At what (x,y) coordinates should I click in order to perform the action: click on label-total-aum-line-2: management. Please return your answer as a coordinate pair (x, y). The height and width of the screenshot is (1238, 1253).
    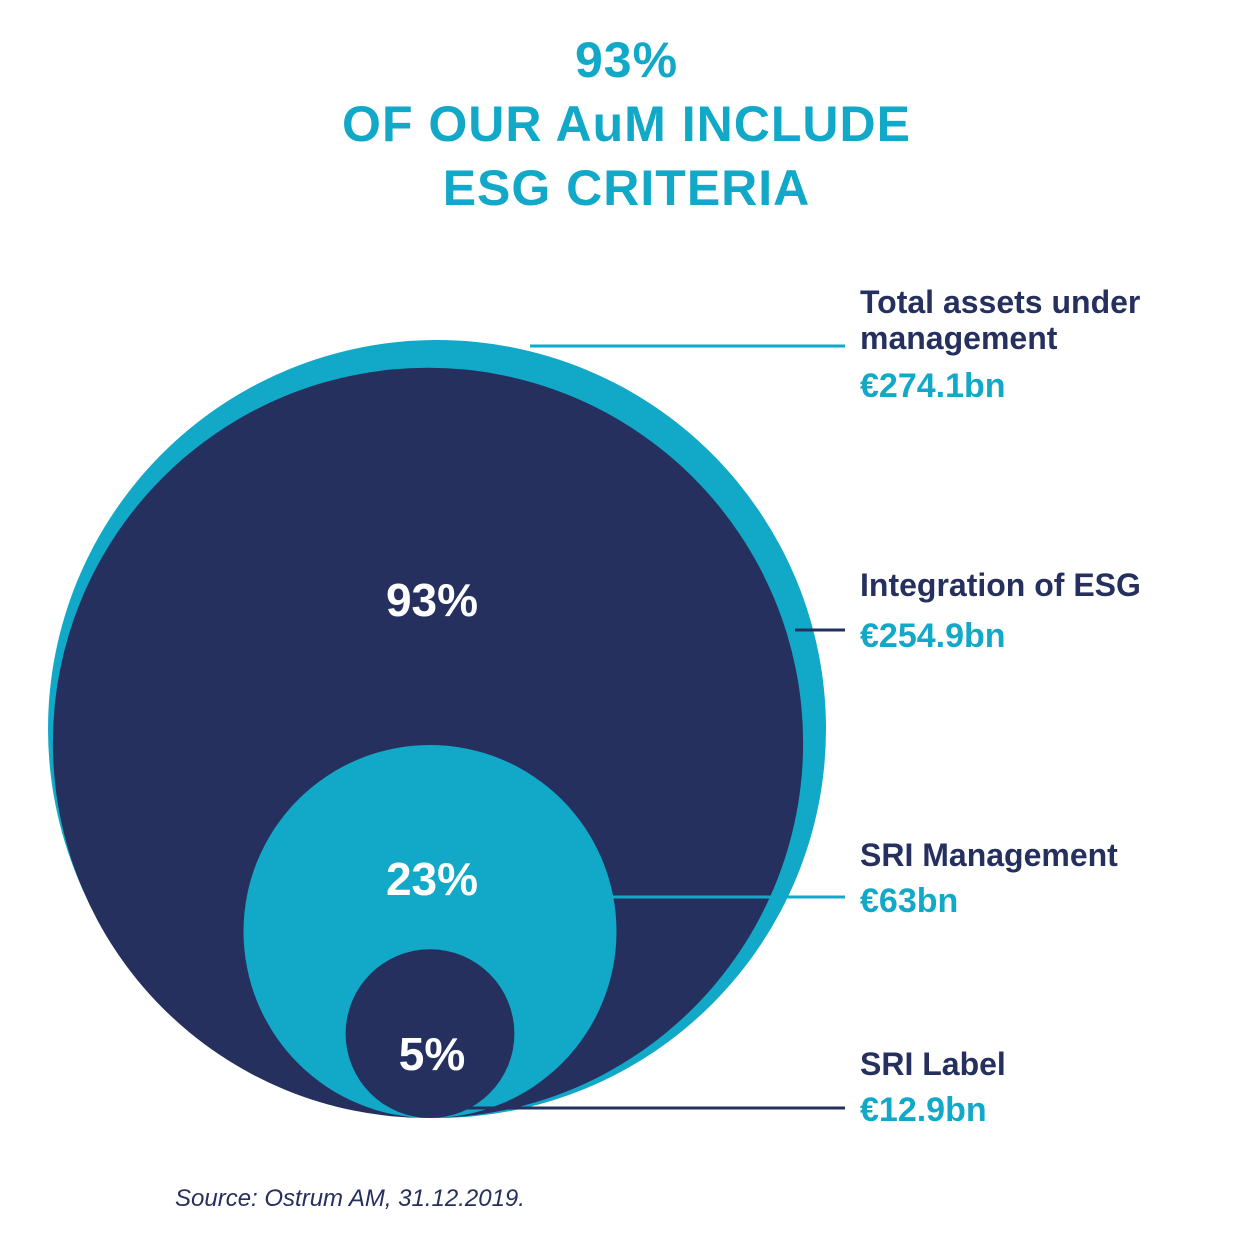
    Looking at the image, I should click on (959, 338).